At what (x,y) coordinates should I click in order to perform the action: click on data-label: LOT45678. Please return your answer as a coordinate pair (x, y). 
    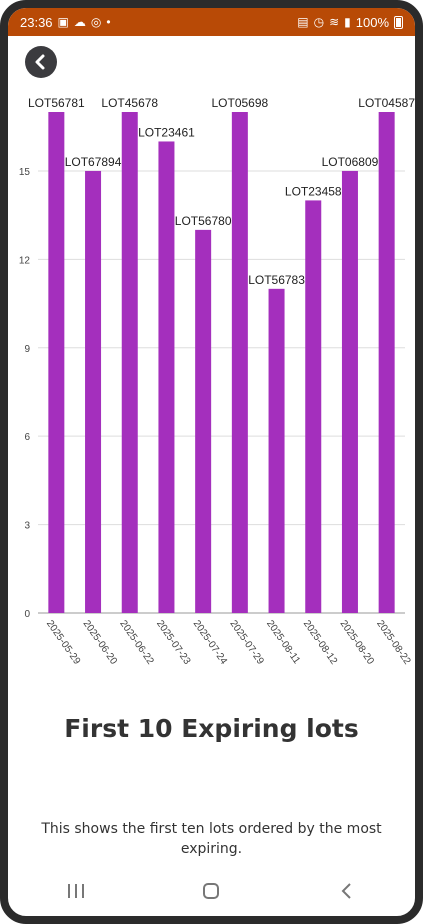
    Looking at the image, I should click on (129, 103).